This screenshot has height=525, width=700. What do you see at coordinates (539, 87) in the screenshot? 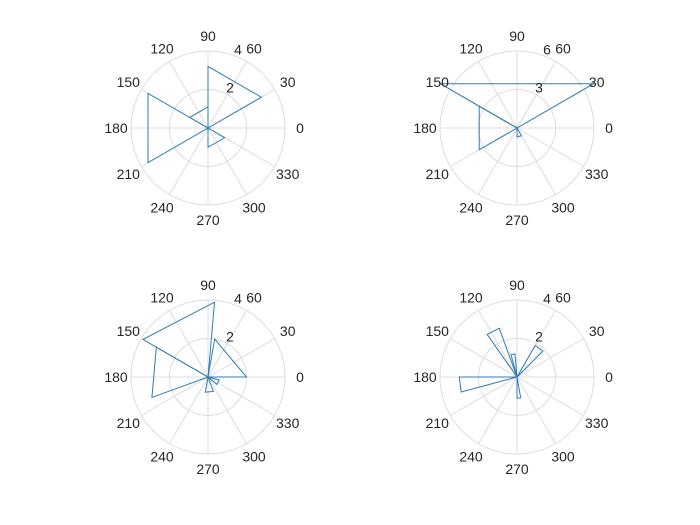
I see `r-tick-label: 3` at bounding box center [539, 87].